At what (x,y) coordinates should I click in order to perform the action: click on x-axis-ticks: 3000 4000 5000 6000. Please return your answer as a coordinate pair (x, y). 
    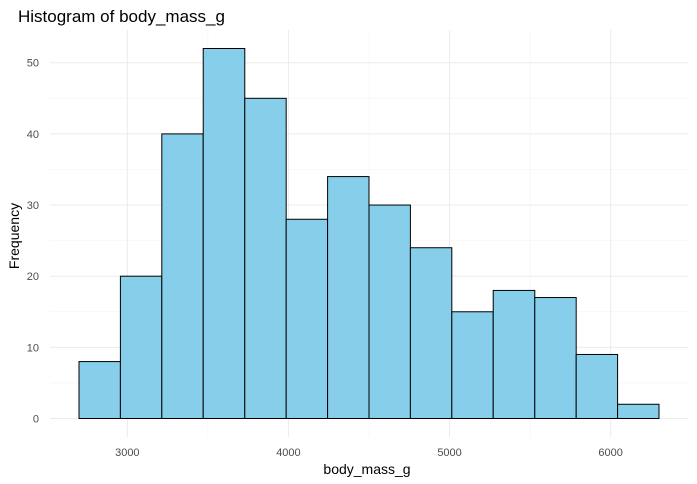
    Looking at the image, I should click on (369, 453).